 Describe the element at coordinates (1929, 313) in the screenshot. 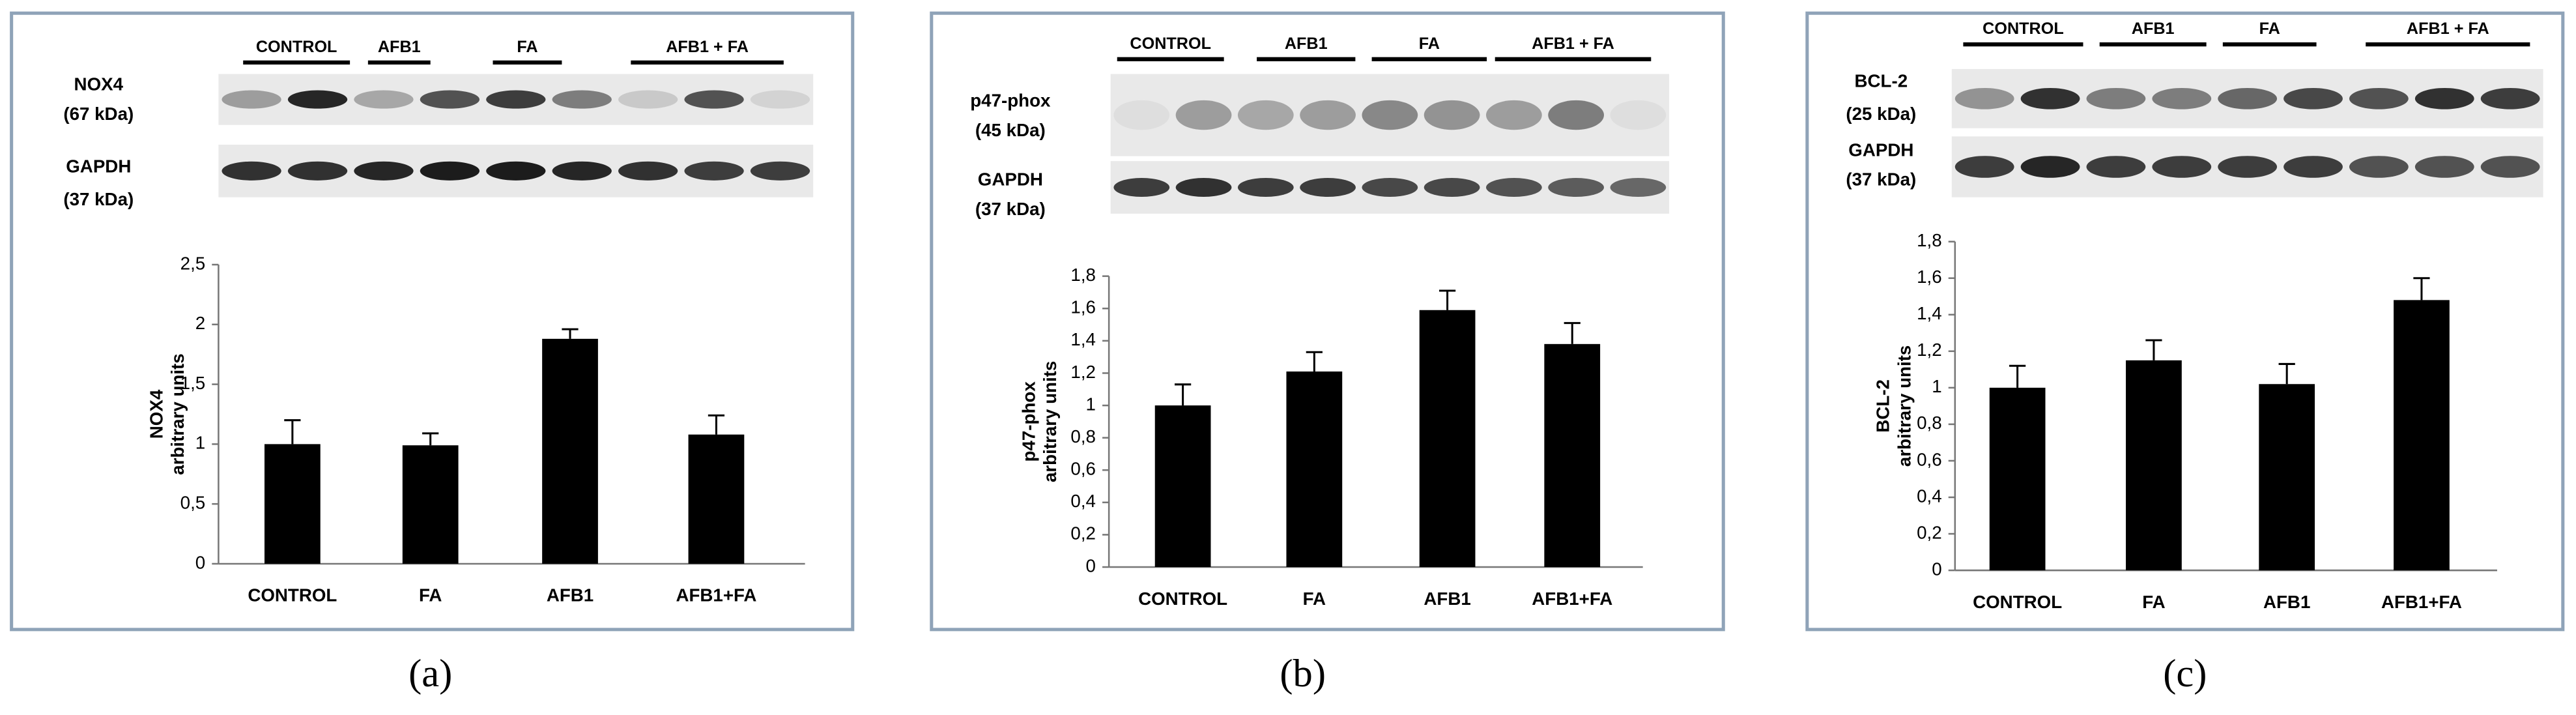

I see `y-tick-label: 1,4` at that location.